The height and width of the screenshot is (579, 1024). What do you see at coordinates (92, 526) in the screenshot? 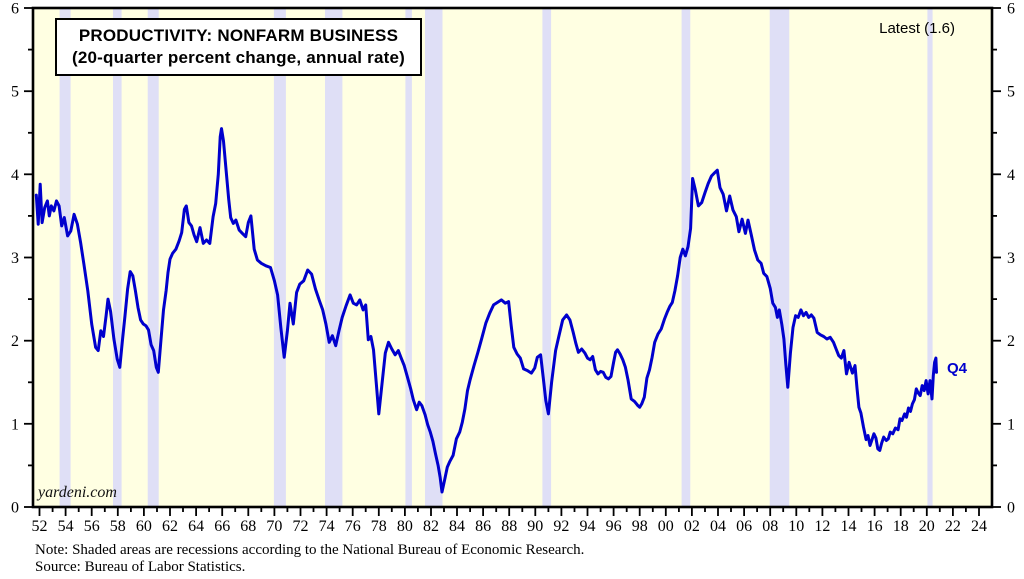
I see `svg-text: 56` at bounding box center [92, 526].